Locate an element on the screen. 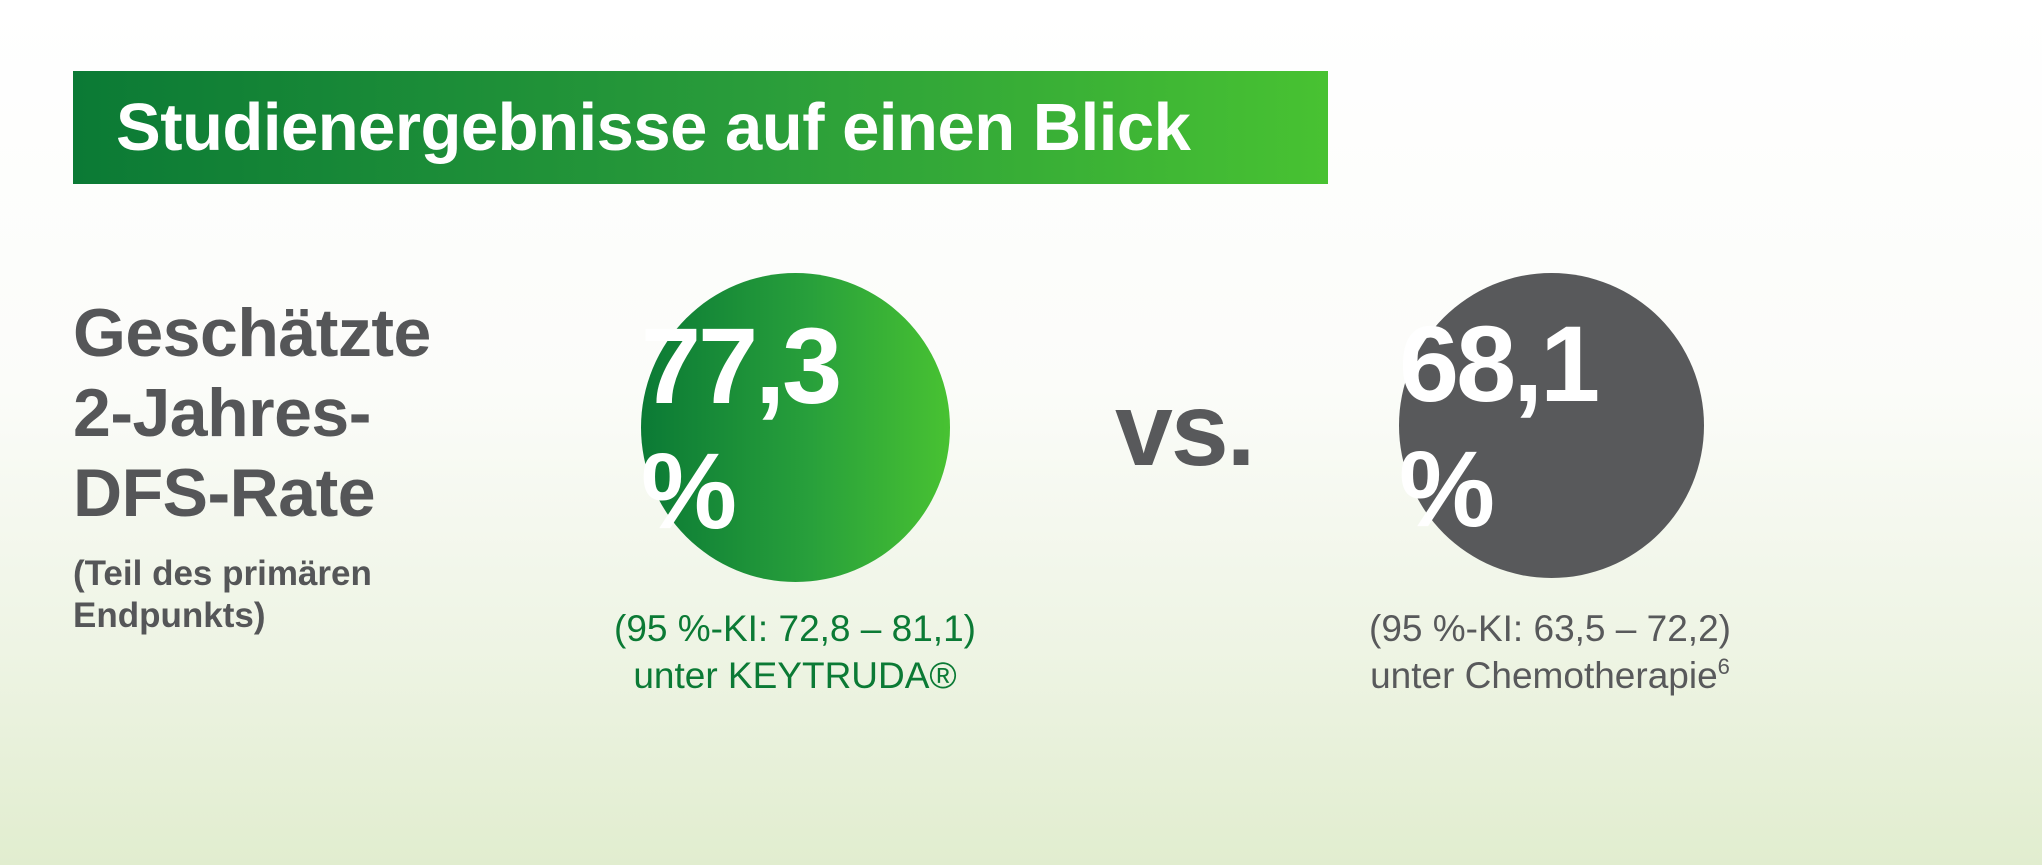  title-banner: Studienergebnisse auf einen Blick is located at coordinates (700, 127).